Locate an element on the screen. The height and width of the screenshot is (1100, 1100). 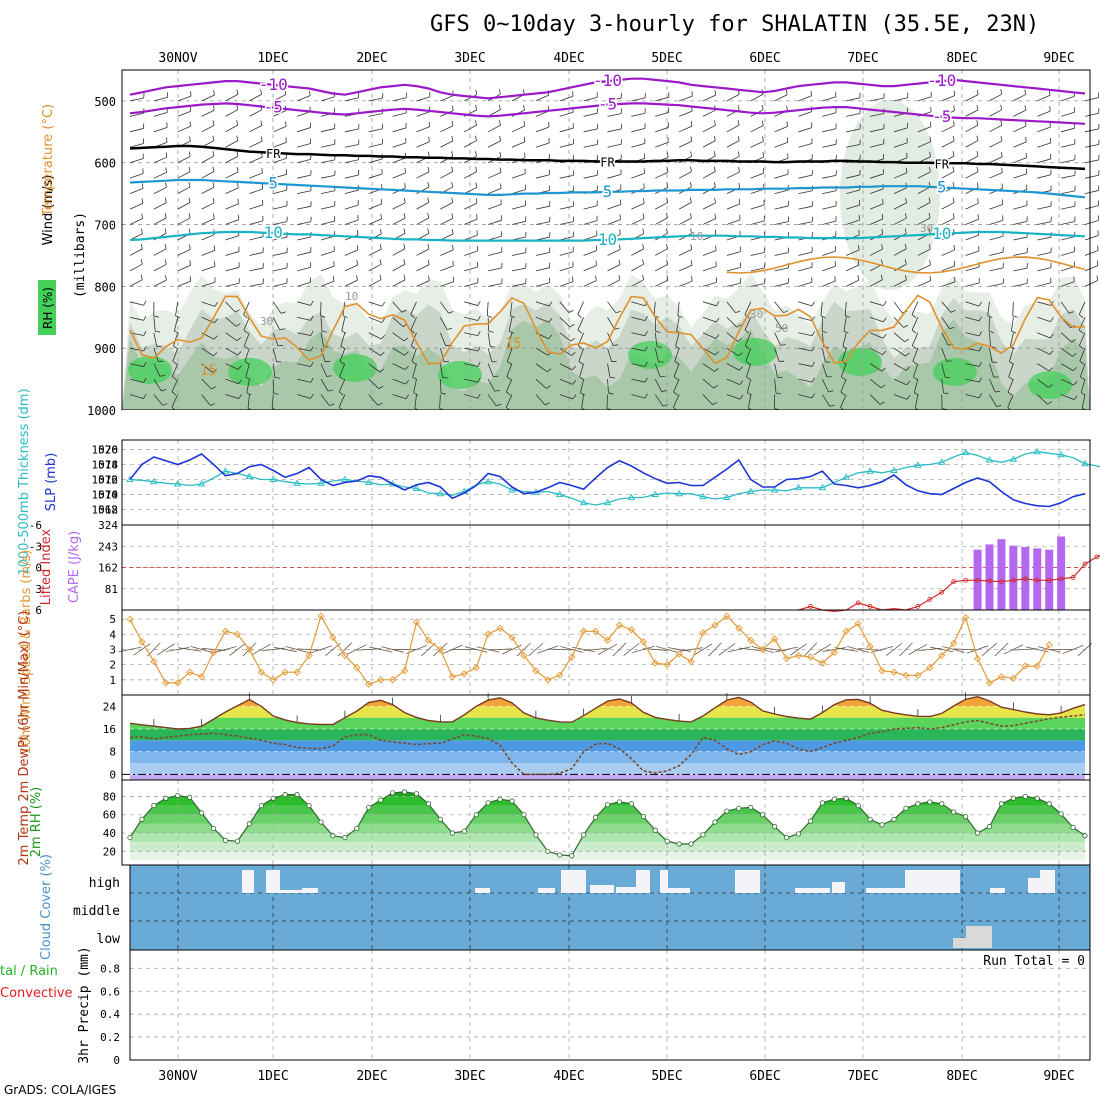
cape-bar is located at coordinates (989, 577).